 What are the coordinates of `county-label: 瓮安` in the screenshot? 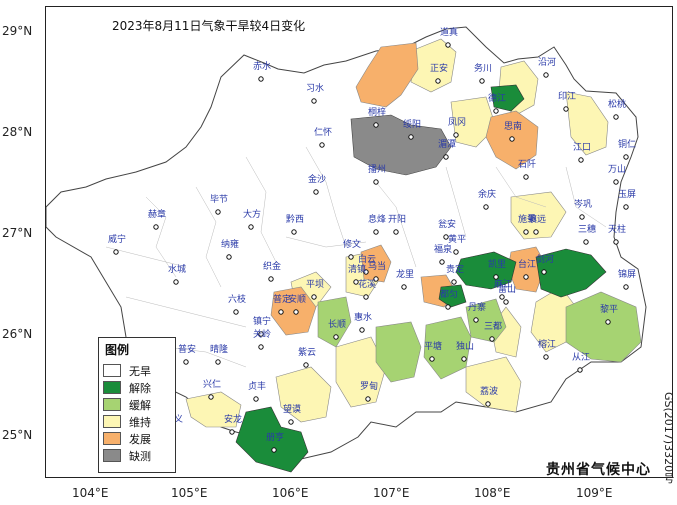 It's located at (447, 224).